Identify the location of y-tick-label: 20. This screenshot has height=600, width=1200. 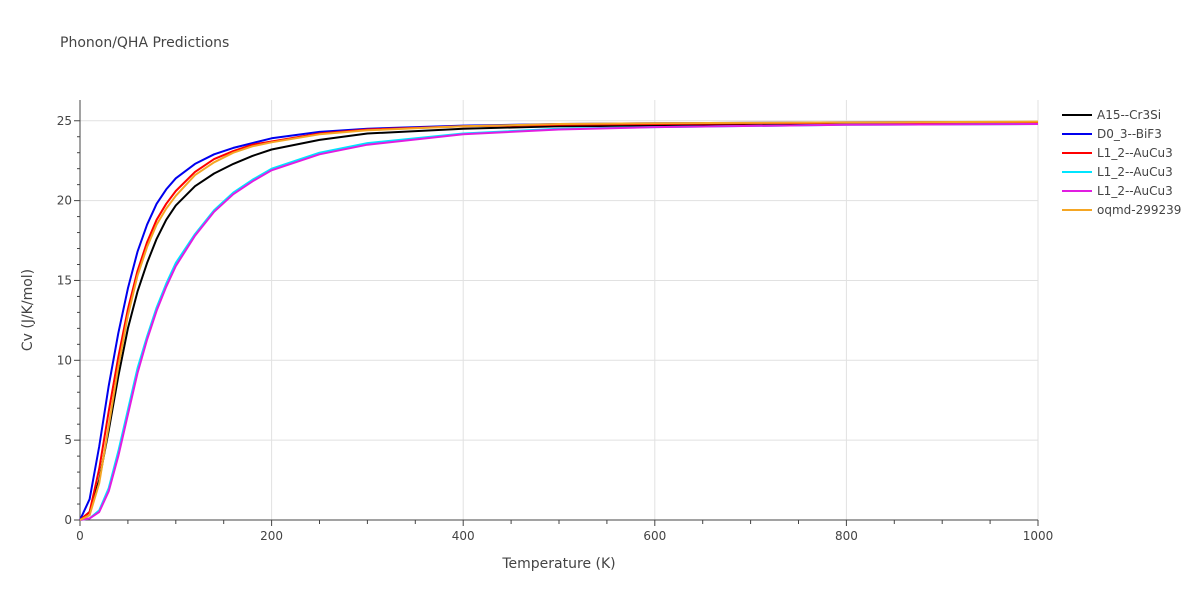
(64, 201).